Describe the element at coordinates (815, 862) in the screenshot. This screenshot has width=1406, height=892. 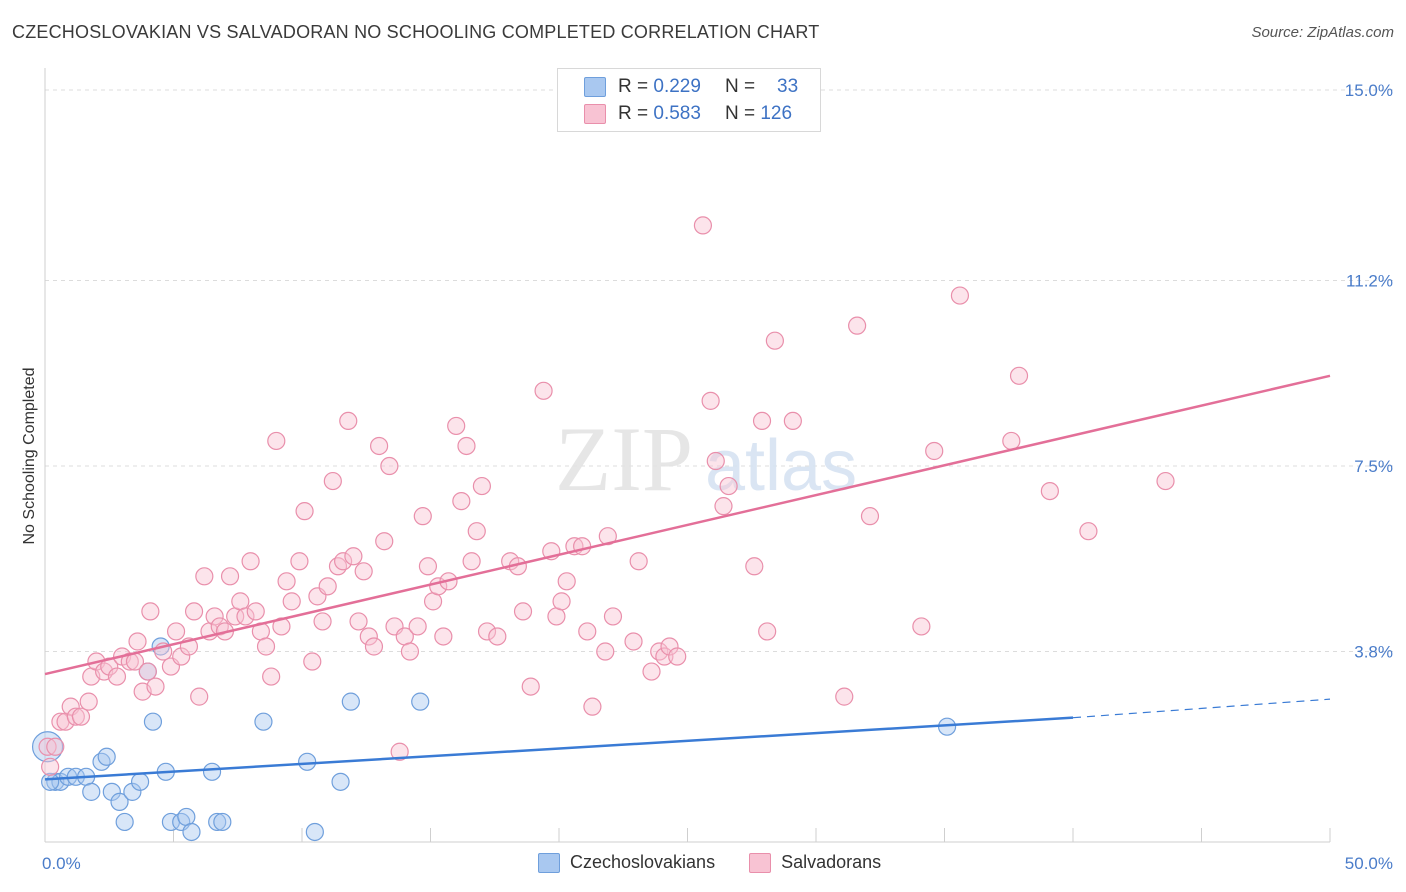
I see `legend-item-salvadorans: Salvadorans` at that location.